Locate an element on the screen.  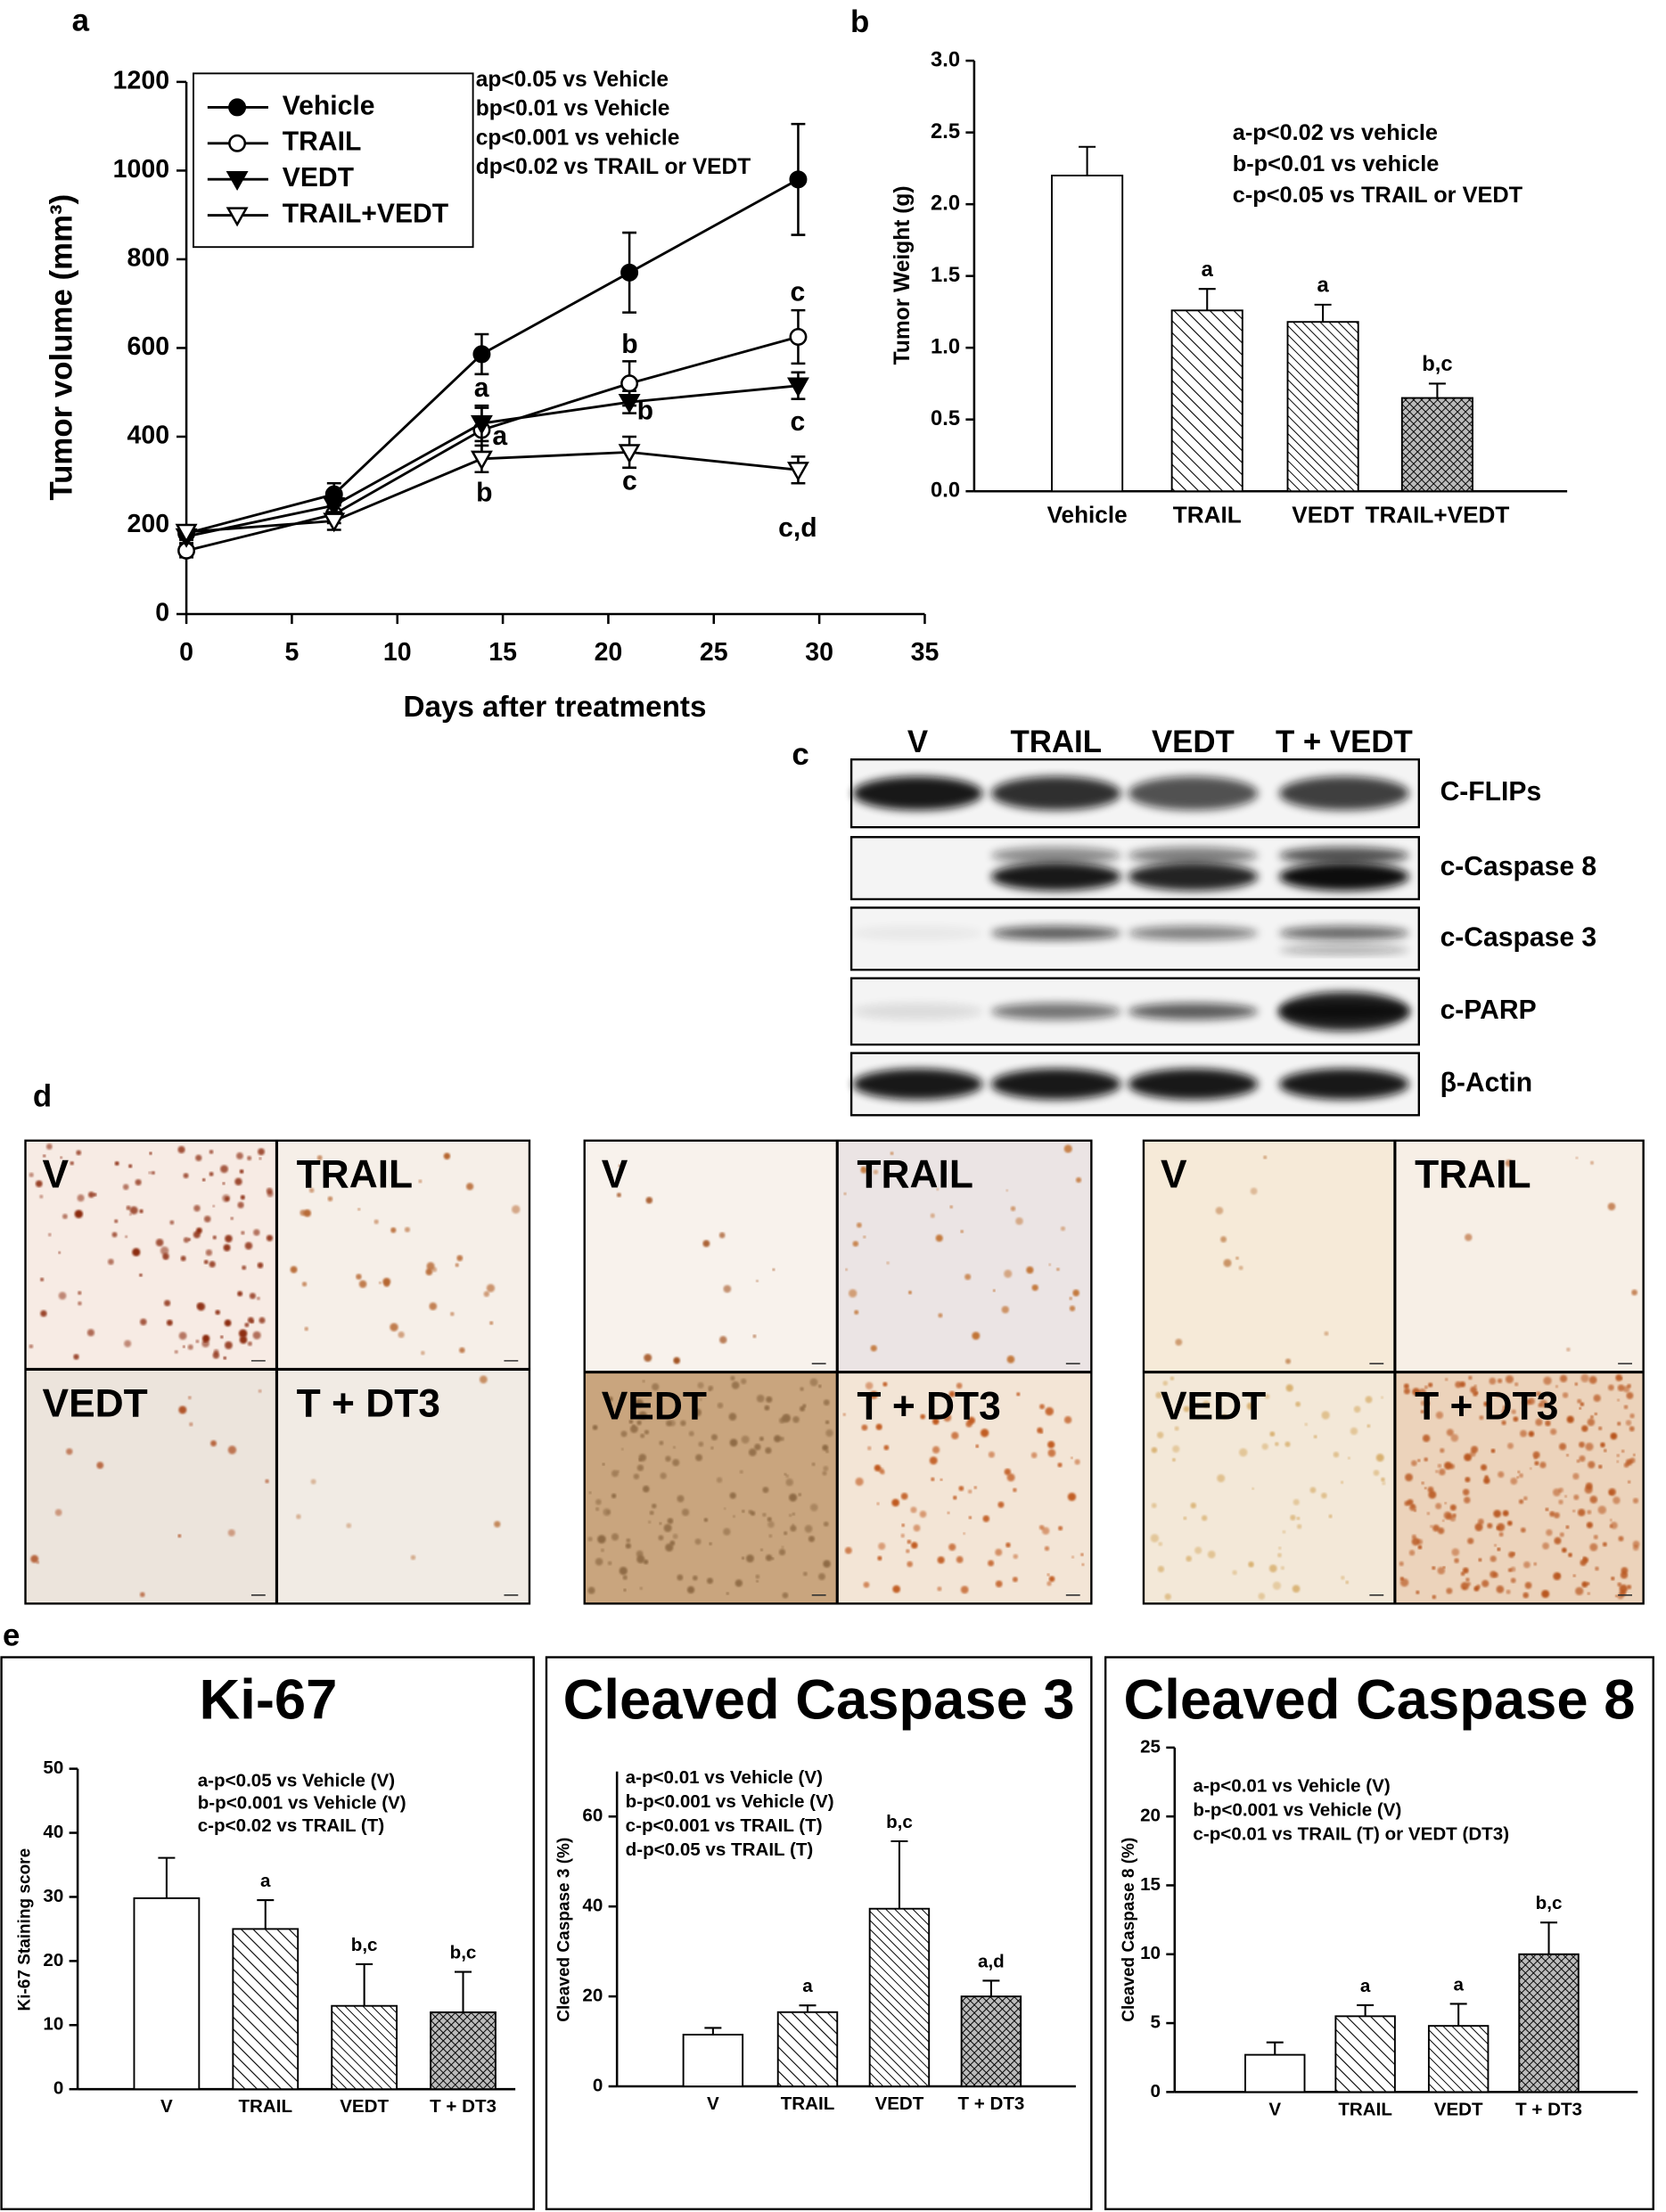
y-tick-label: 1.0 is located at coordinates (945, 346).